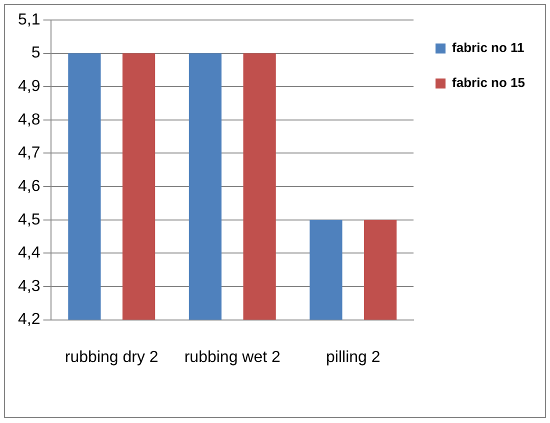 The image size is (550, 423). What do you see at coordinates (29, 286) in the screenshot?
I see `y-tick-label: 4,3` at bounding box center [29, 286].